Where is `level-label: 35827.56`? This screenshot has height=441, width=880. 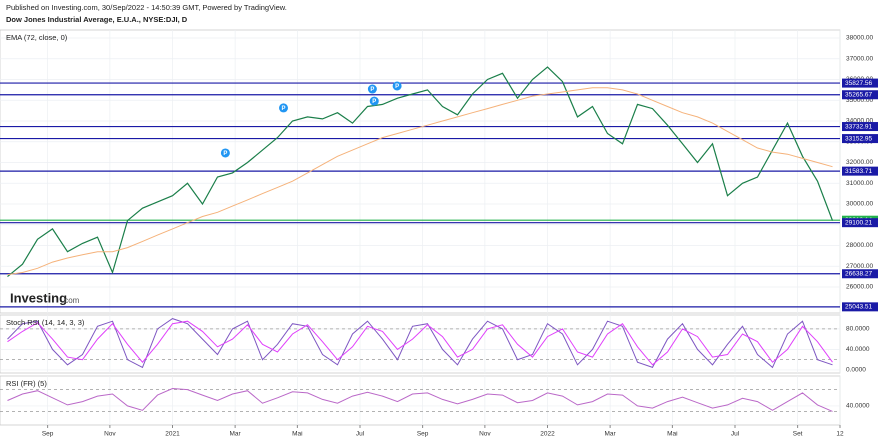
level-label: 35827.56 is located at coordinates (858, 83).